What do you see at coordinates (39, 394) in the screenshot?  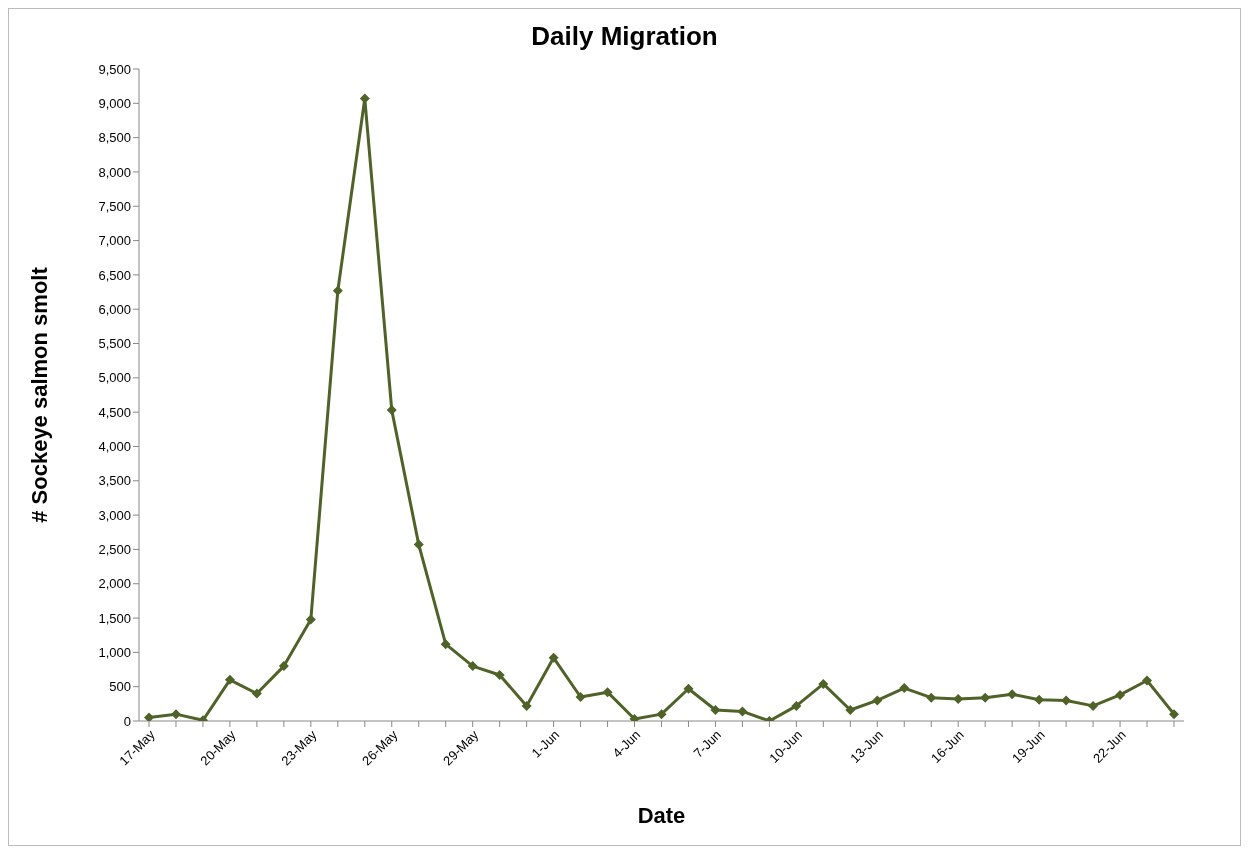 I see `y-axis-title: # Sockeye salmon smolt` at bounding box center [39, 394].